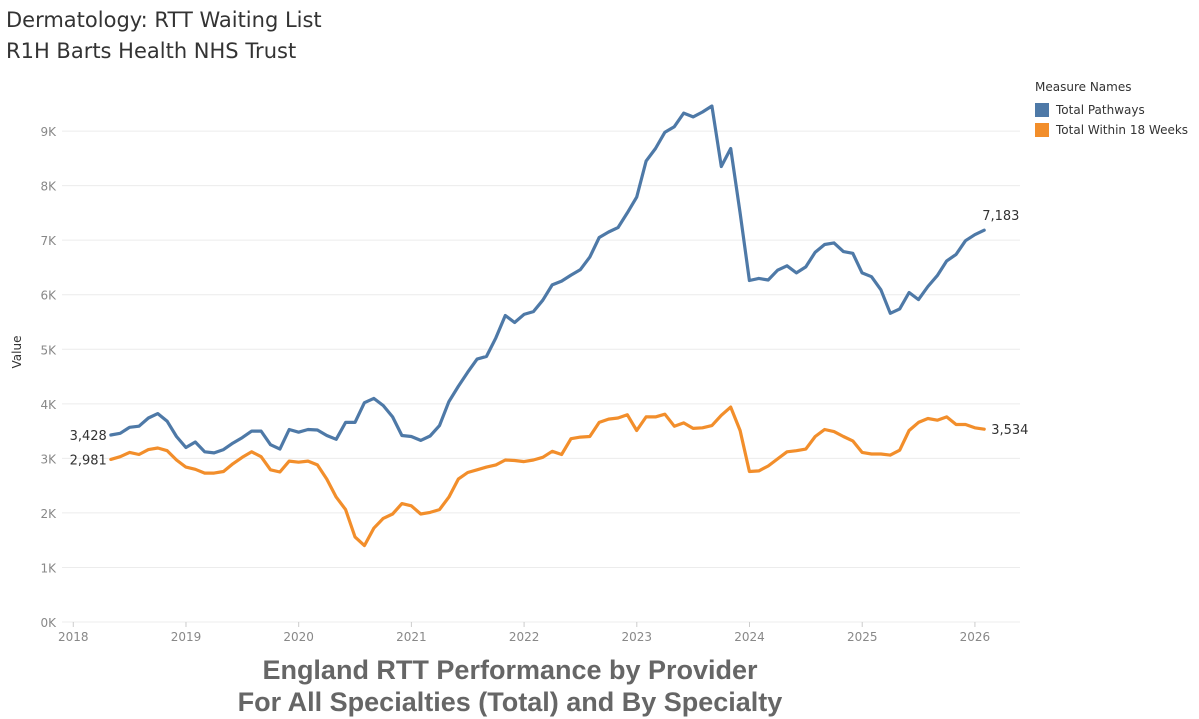 This screenshot has width=1199, height=719. I want to click on legend-item-total-within-18-weeks: Total Within 18 Weeks, so click(1111, 130).